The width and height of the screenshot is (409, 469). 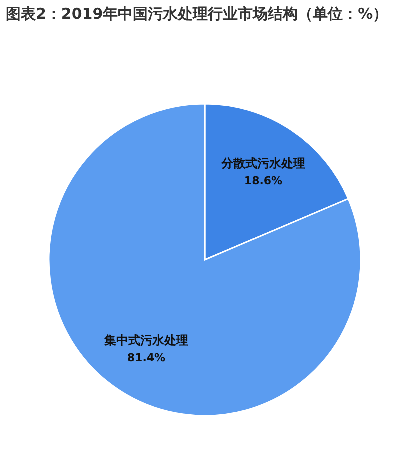 I want to click on slice-label: 集中式污水处理, so click(x=145, y=340).